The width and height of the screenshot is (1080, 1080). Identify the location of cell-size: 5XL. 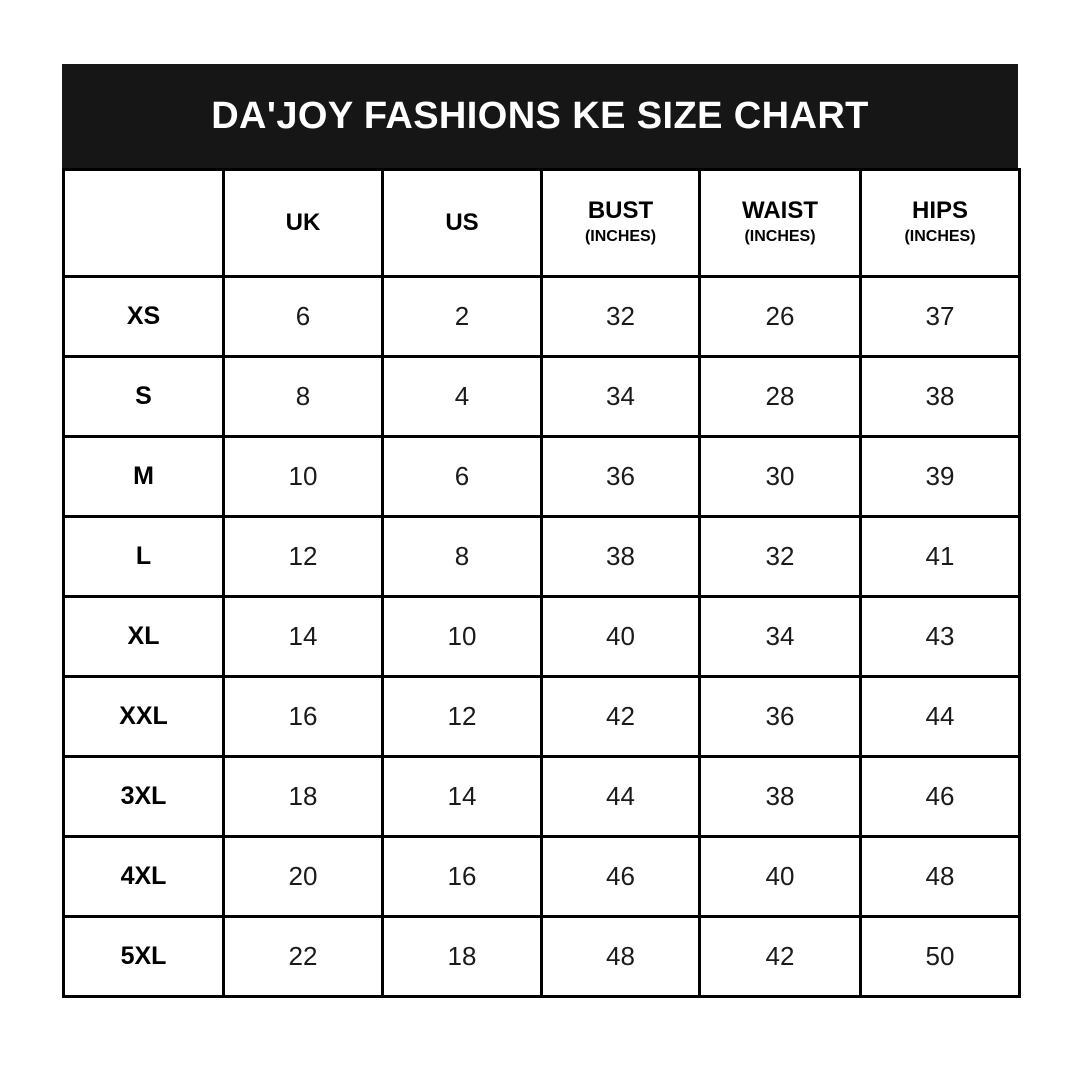
(143, 956).